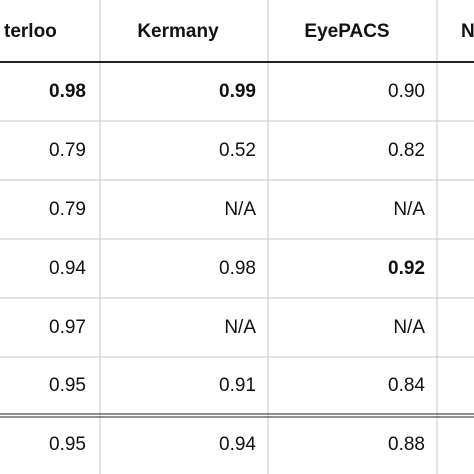 Image resolution: width=474 pixels, height=474 pixels. Describe the element at coordinates (178, 31) in the screenshot. I see `column-header: Kermany` at that location.